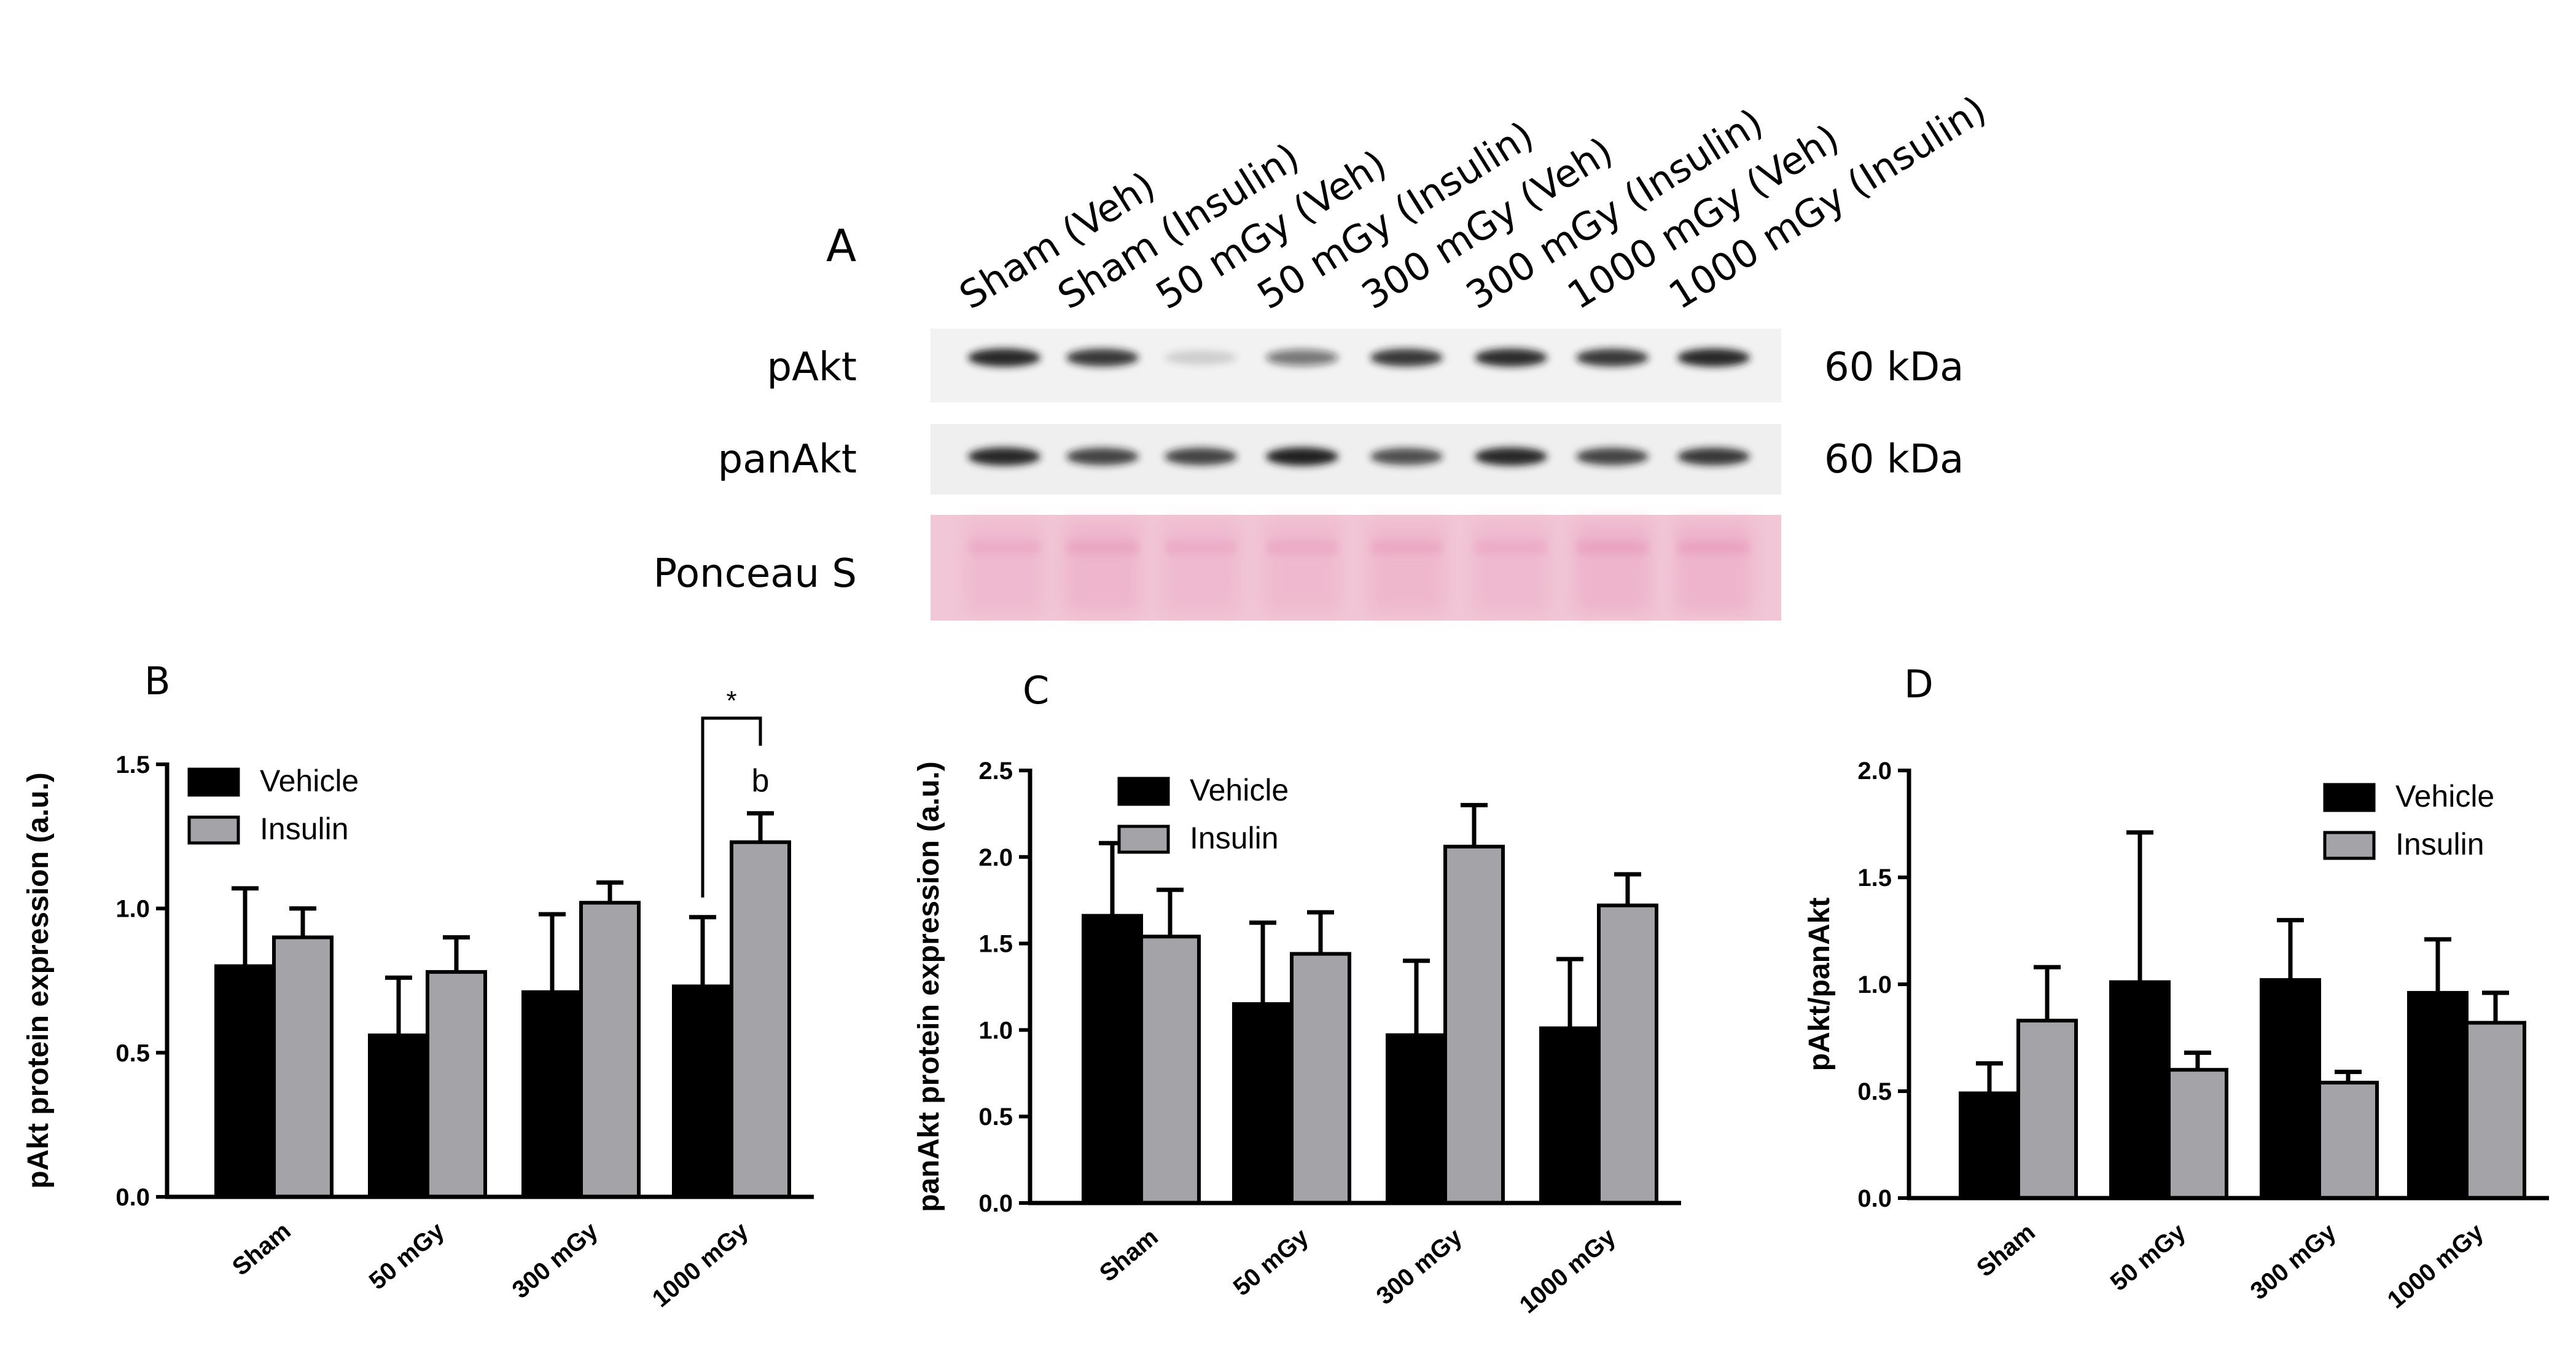  I want to click on band-size-label: 60 kDa, so click(1894, 460).